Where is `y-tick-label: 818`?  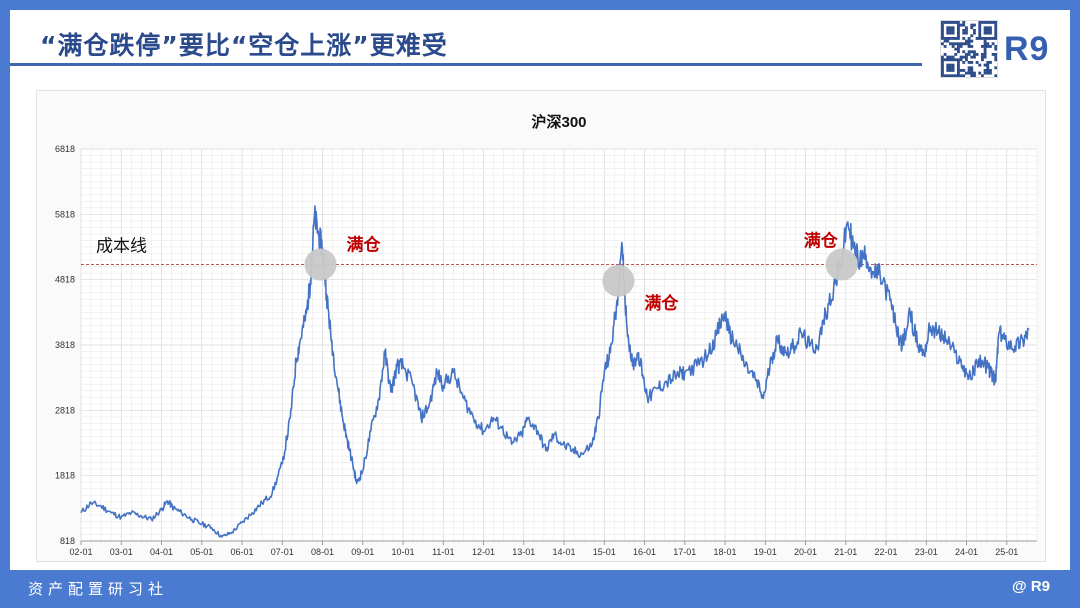
y-tick-label: 818 is located at coordinates (67, 541).